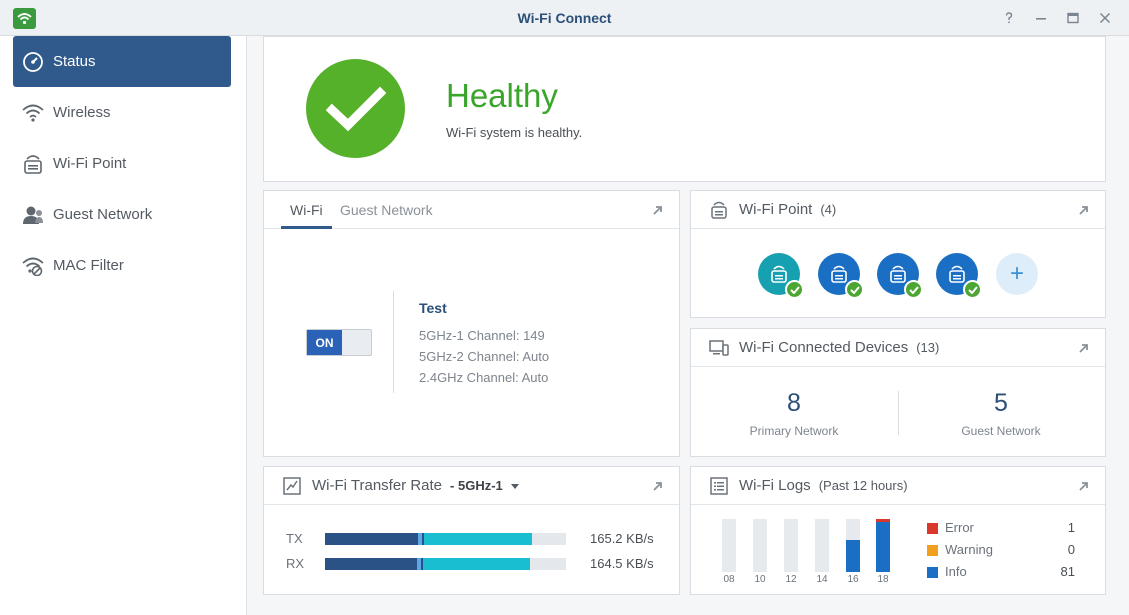  Describe the element at coordinates (292, 486) in the screenshot. I see `line-chart-icon` at that location.